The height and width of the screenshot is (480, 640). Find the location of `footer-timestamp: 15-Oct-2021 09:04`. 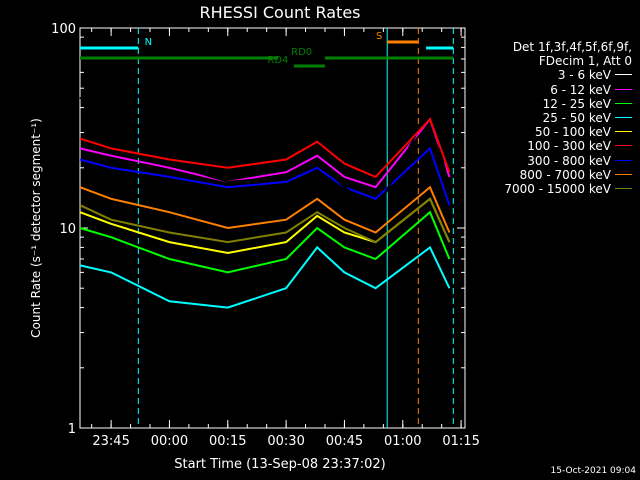

footer-timestamp: 15-Oct-2021 09:04 is located at coordinates (593, 471).